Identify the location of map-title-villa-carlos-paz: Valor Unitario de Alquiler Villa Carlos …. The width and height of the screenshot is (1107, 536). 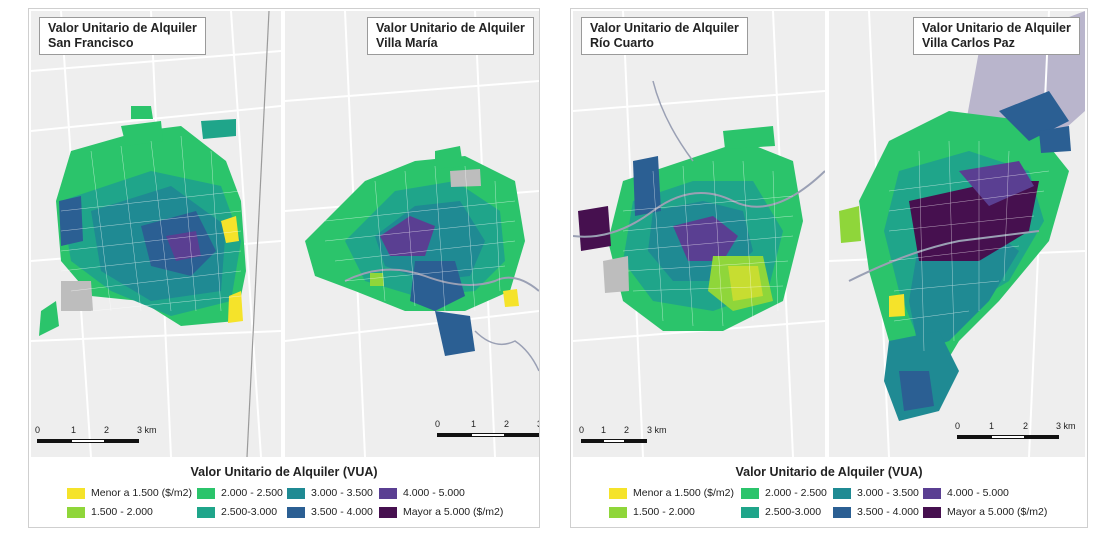
(996, 36).